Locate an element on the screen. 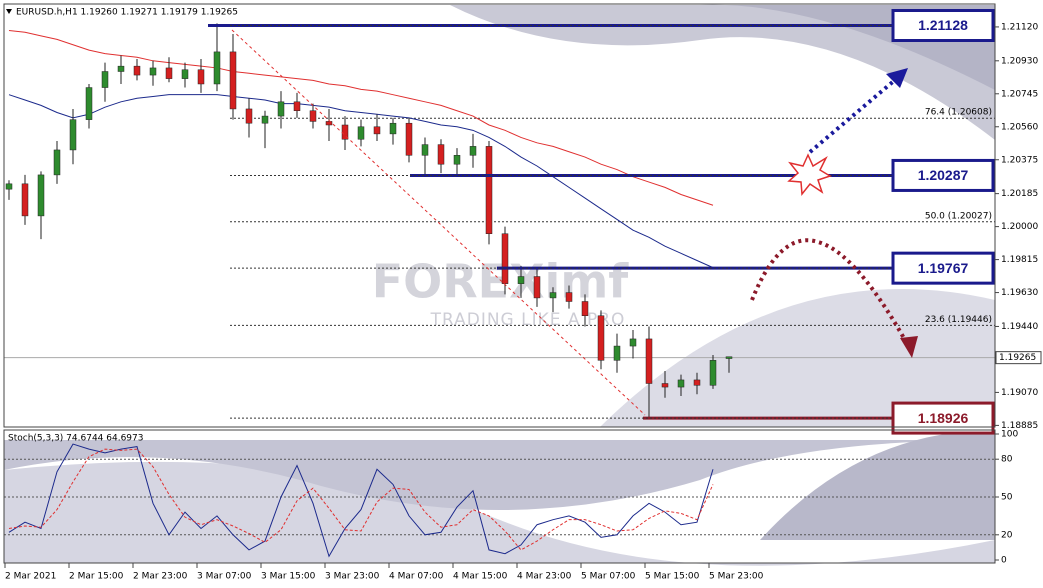  x-tick-label: 2 Mar 2021 is located at coordinates (30, 577).